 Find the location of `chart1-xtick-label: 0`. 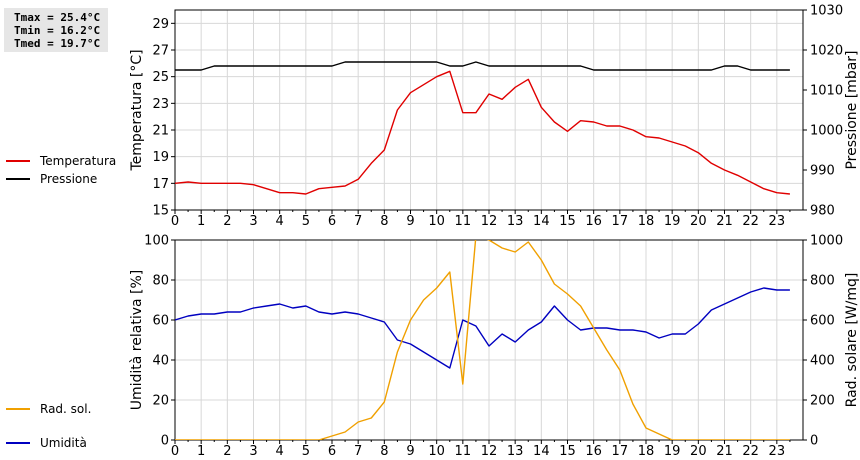

chart1-xtick-label: 0 is located at coordinates (175, 221).